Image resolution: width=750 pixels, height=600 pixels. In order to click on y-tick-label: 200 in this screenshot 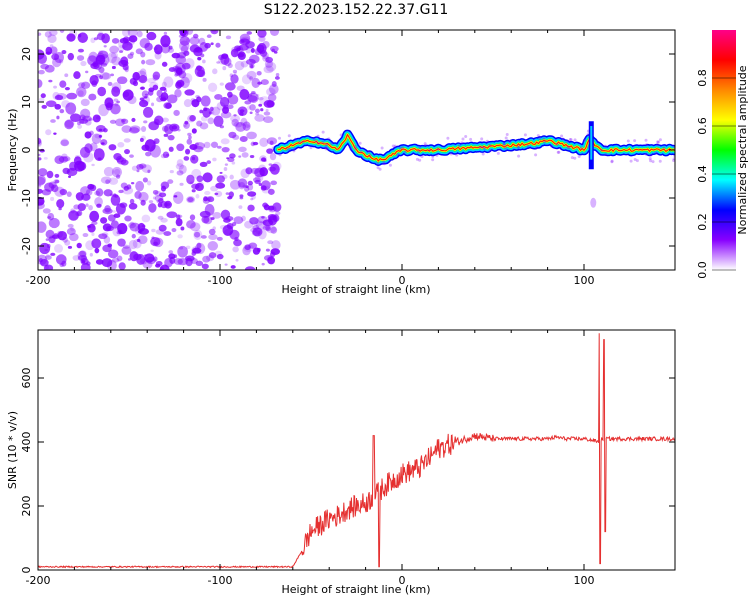, I will do `click(26, 506)`.